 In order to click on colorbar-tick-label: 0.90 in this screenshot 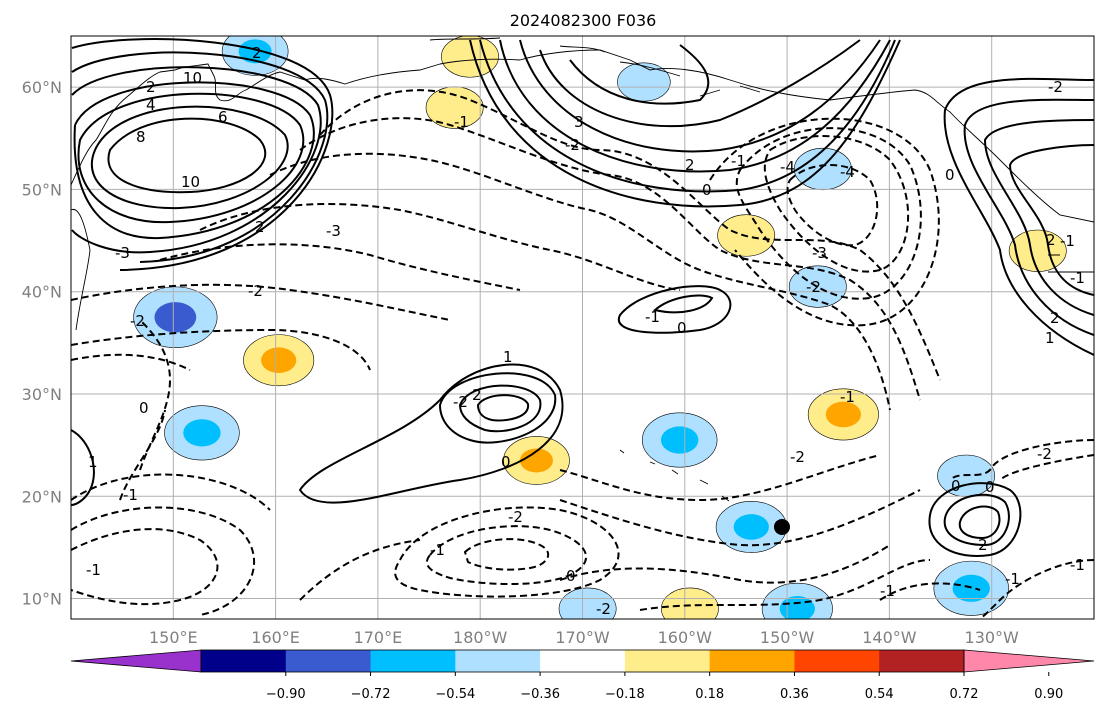, I will do `click(1048, 694)`.